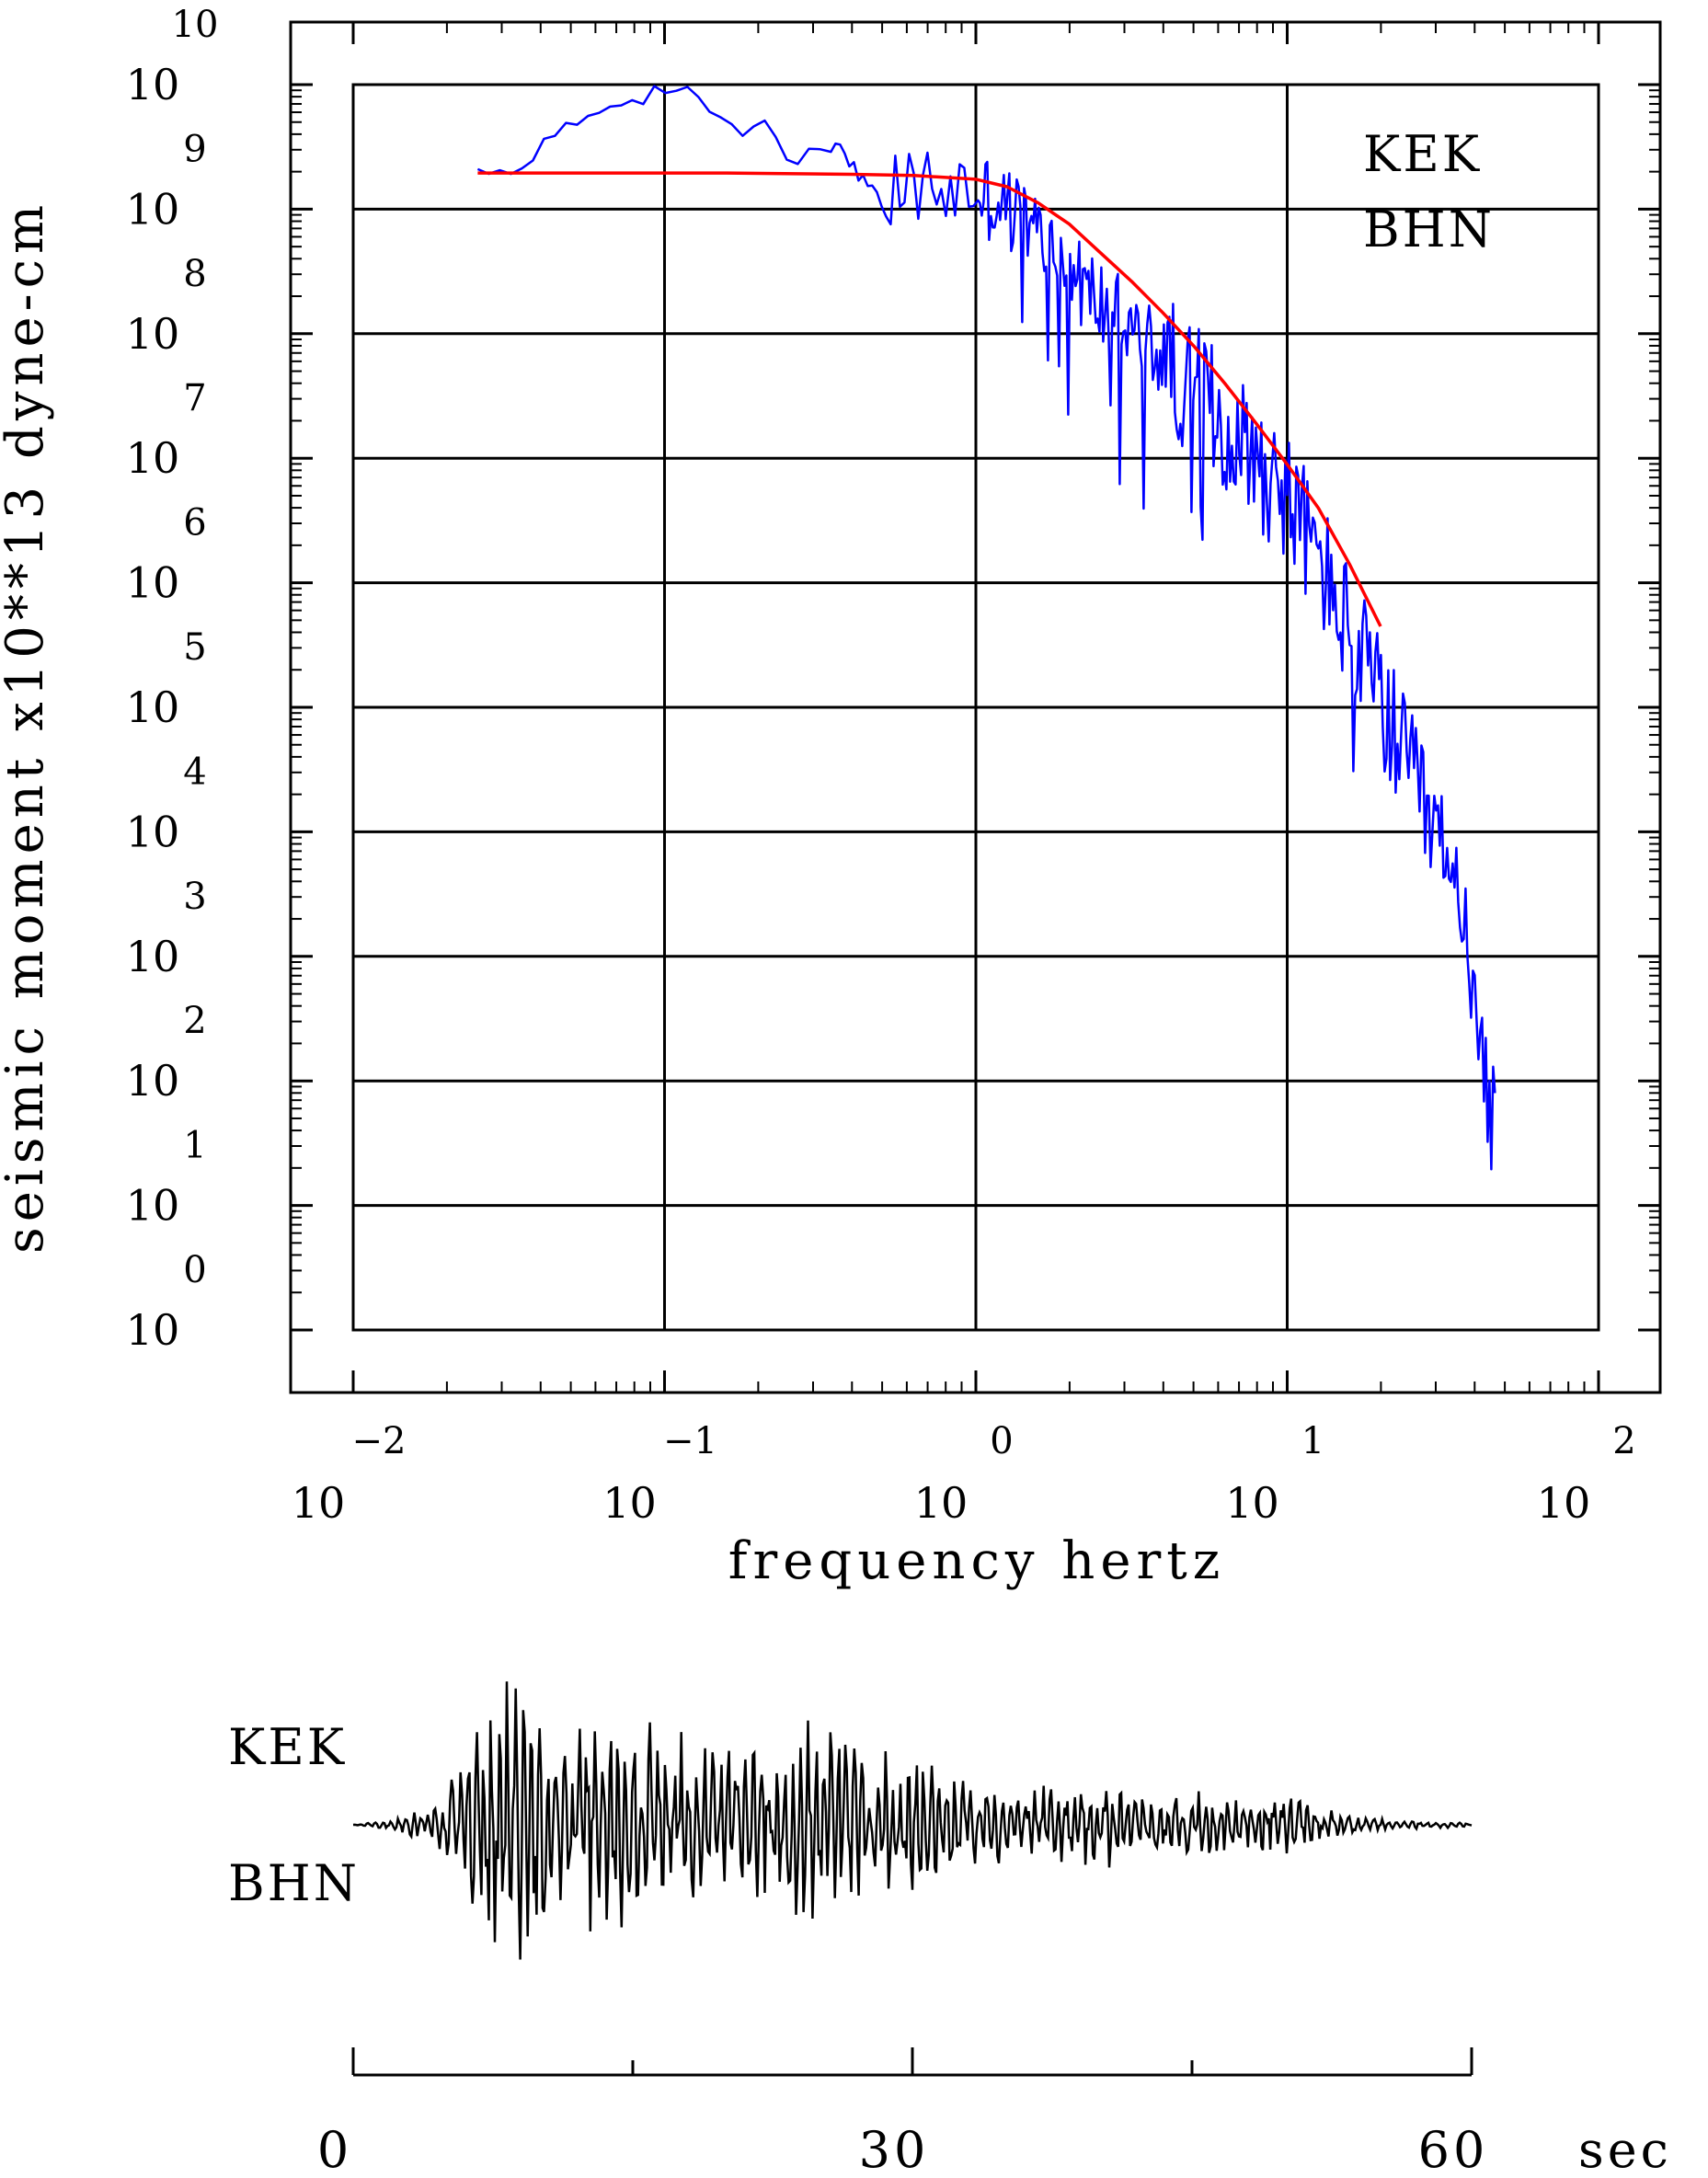 This screenshot has width=1708, height=2178. I want to click on annotation-channel-code: BHN, so click(1429, 229).